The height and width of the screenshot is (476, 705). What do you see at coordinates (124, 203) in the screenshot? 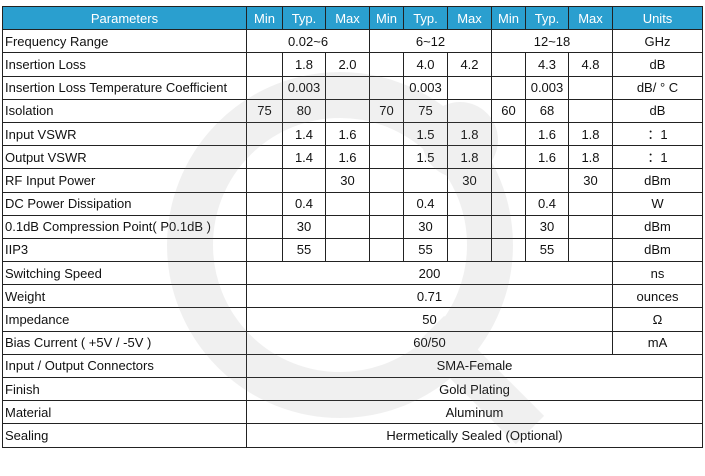
I see `param-label: DC Power Dissipation` at bounding box center [124, 203].